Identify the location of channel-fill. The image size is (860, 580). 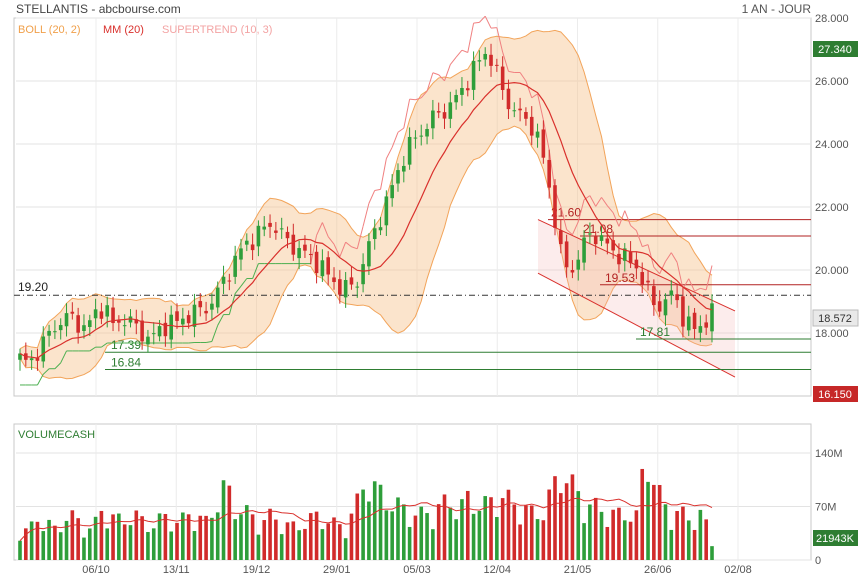
(636, 298).